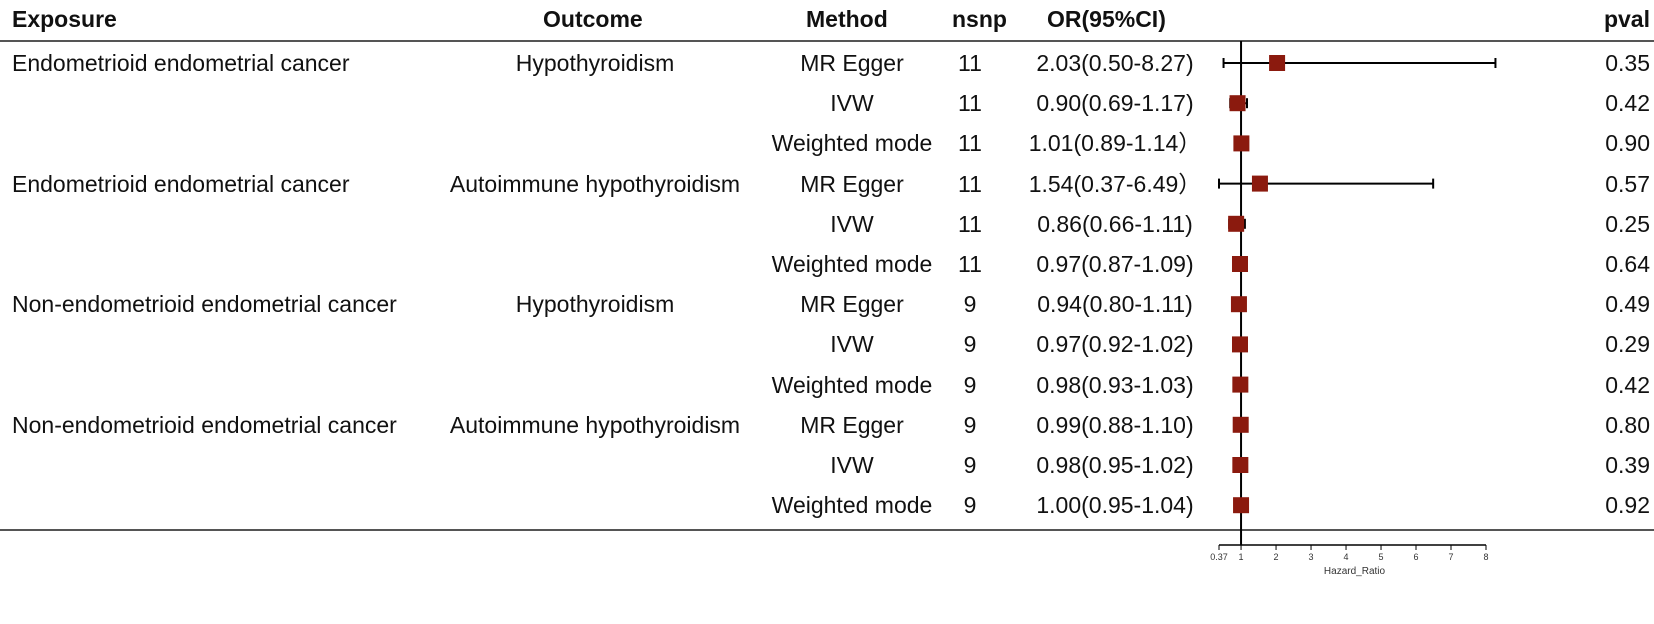 The height and width of the screenshot is (624, 1654). Describe the element at coordinates (979, 19) in the screenshot. I see `header-nsnp: nsnp` at that location.